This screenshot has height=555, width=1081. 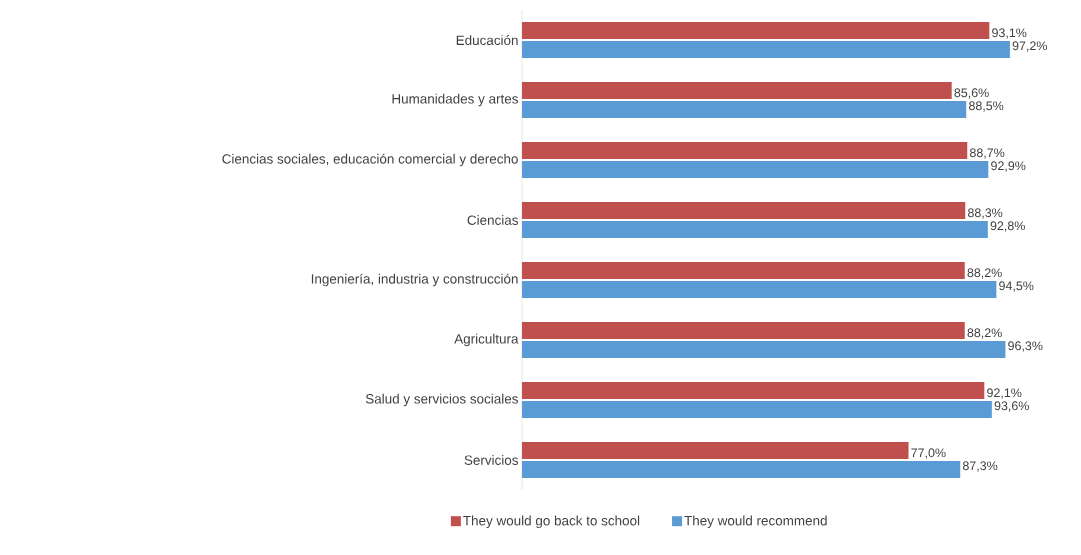 What do you see at coordinates (980, 466) in the screenshot?
I see `data-label: 87,3%` at bounding box center [980, 466].